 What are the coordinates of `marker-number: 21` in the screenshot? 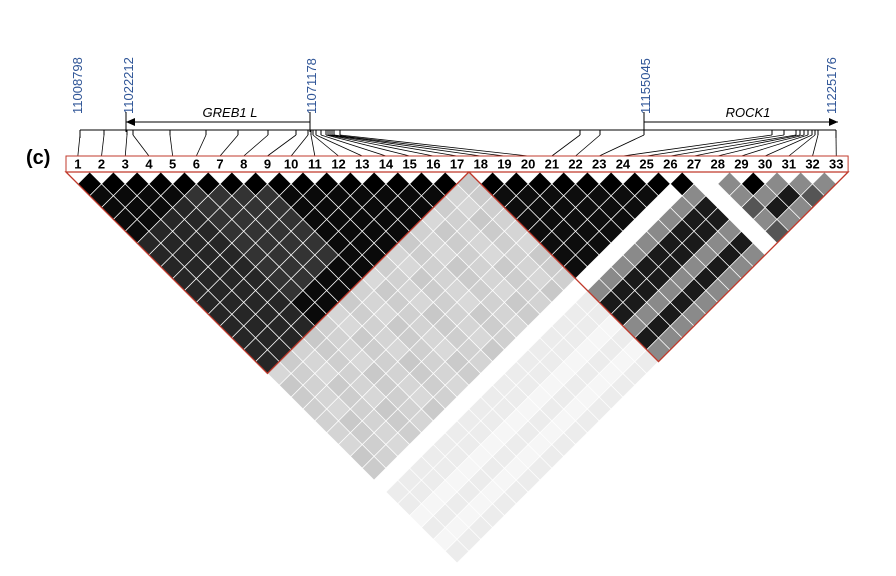 It's located at (552, 164).